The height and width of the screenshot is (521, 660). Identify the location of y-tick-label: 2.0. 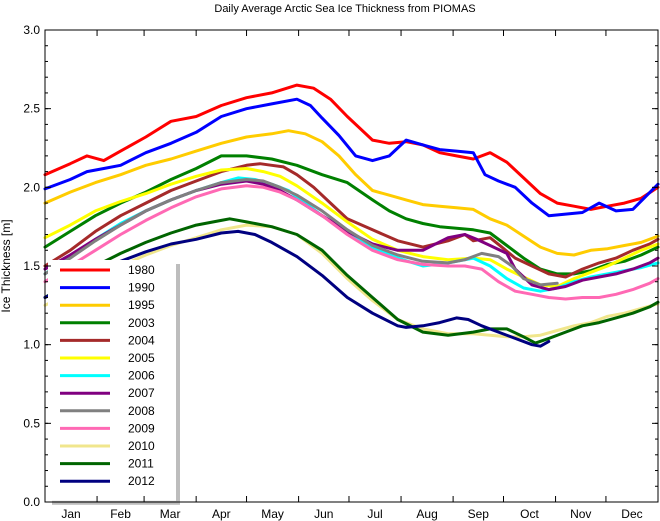
(31, 187).